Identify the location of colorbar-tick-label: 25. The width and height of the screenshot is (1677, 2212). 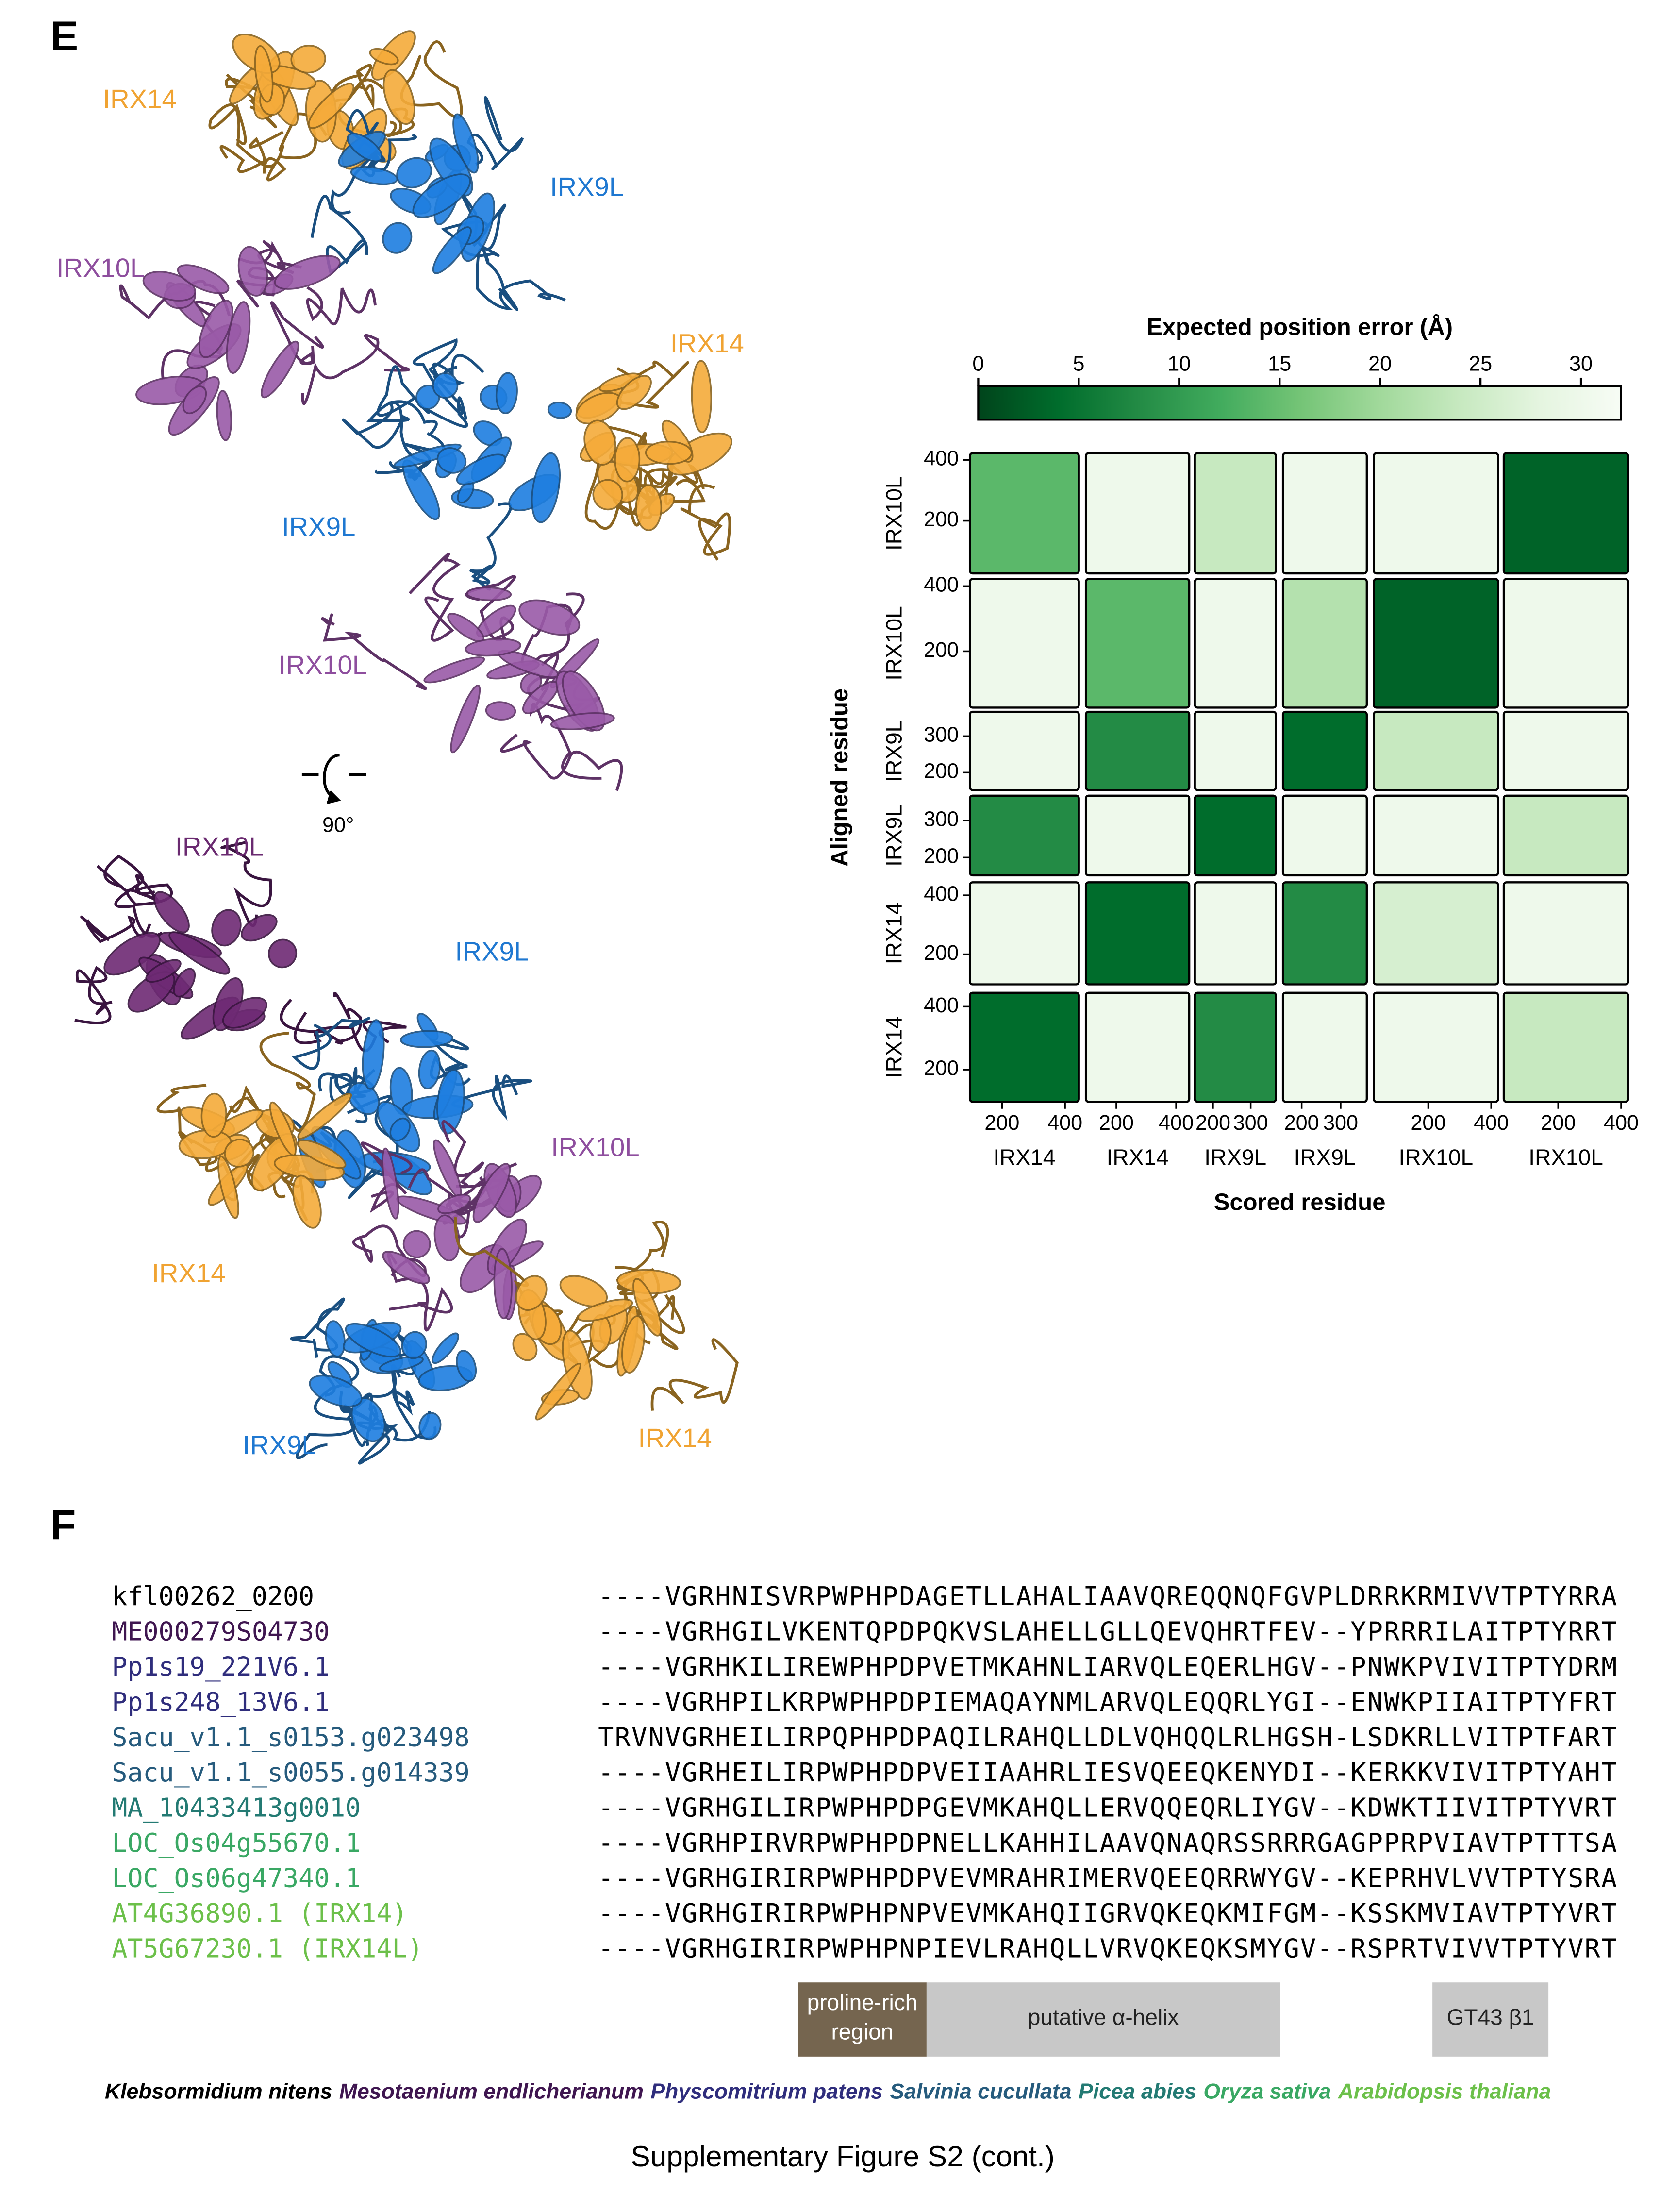
(1480, 363).